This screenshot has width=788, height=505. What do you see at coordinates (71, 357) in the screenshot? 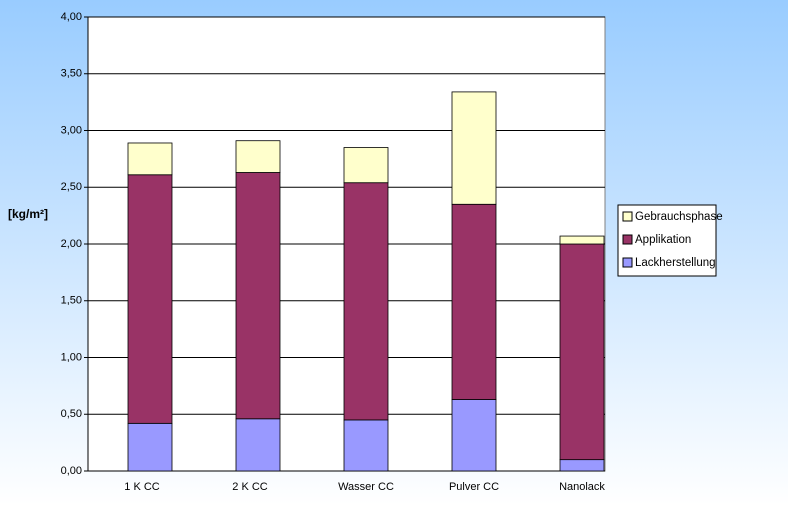
I see `y-tick-label: 1,00` at bounding box center [71, 357].